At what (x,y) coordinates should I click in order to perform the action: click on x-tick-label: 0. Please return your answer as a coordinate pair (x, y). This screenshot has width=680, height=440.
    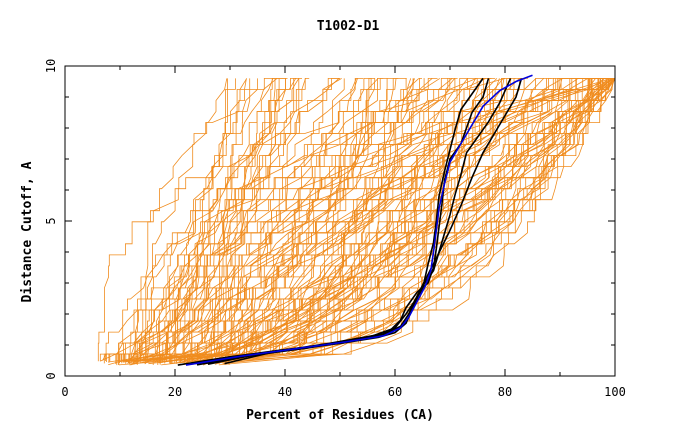
    Looking at the image, I should click on (64, 392).